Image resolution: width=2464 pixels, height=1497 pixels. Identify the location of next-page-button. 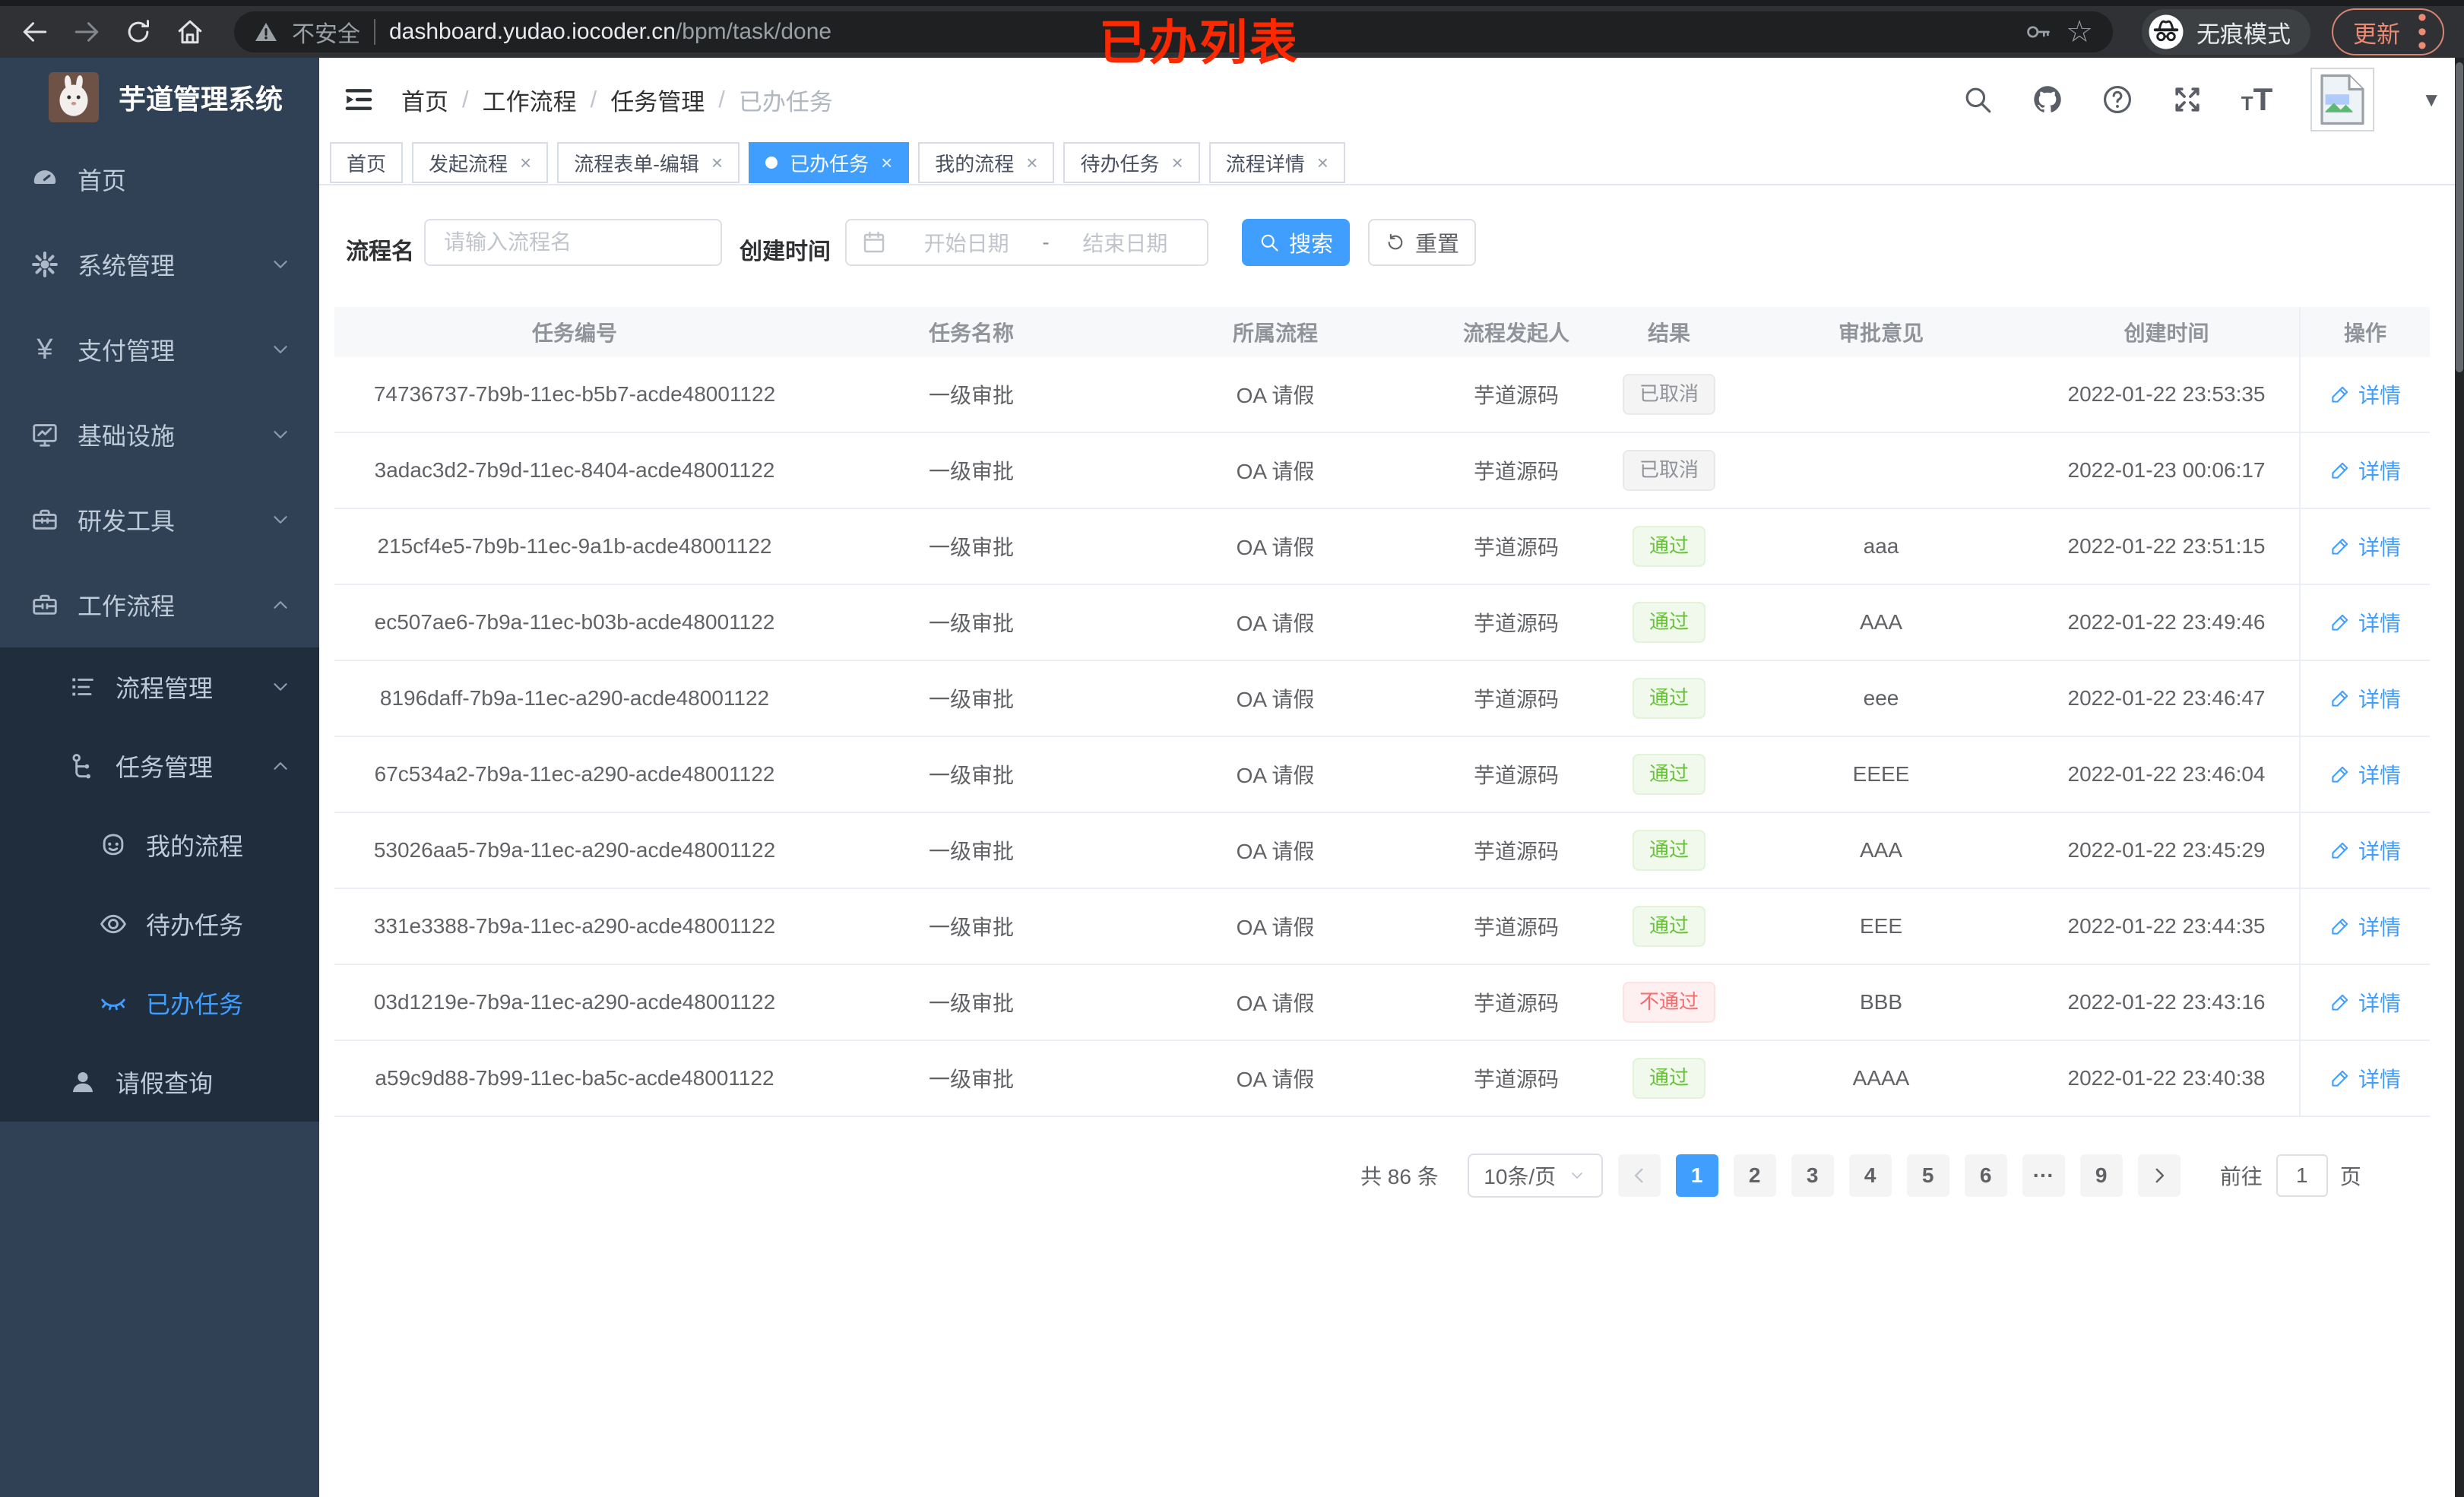
(2159, 1175).